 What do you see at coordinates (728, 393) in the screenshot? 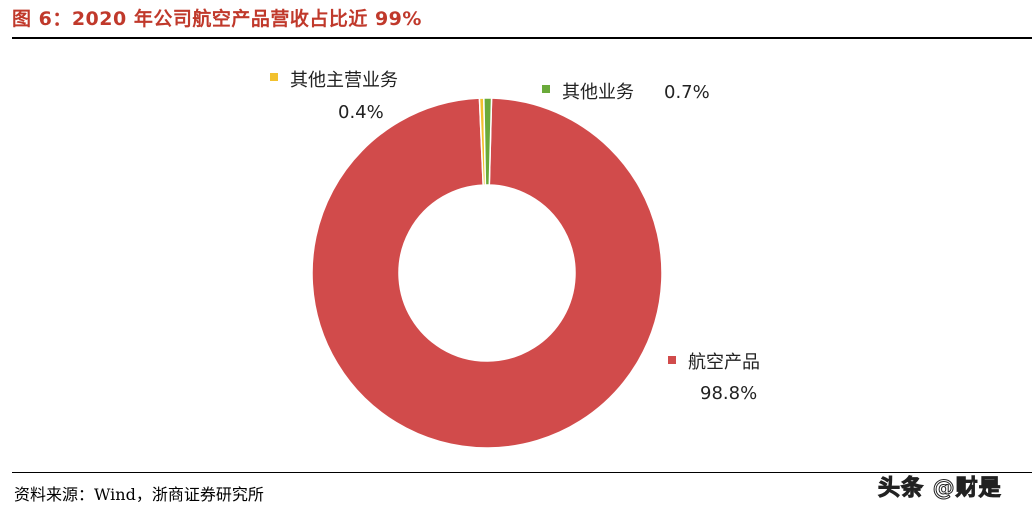
I see `slice-value-aviation: 98.8%` at bounding box center [728, 393].